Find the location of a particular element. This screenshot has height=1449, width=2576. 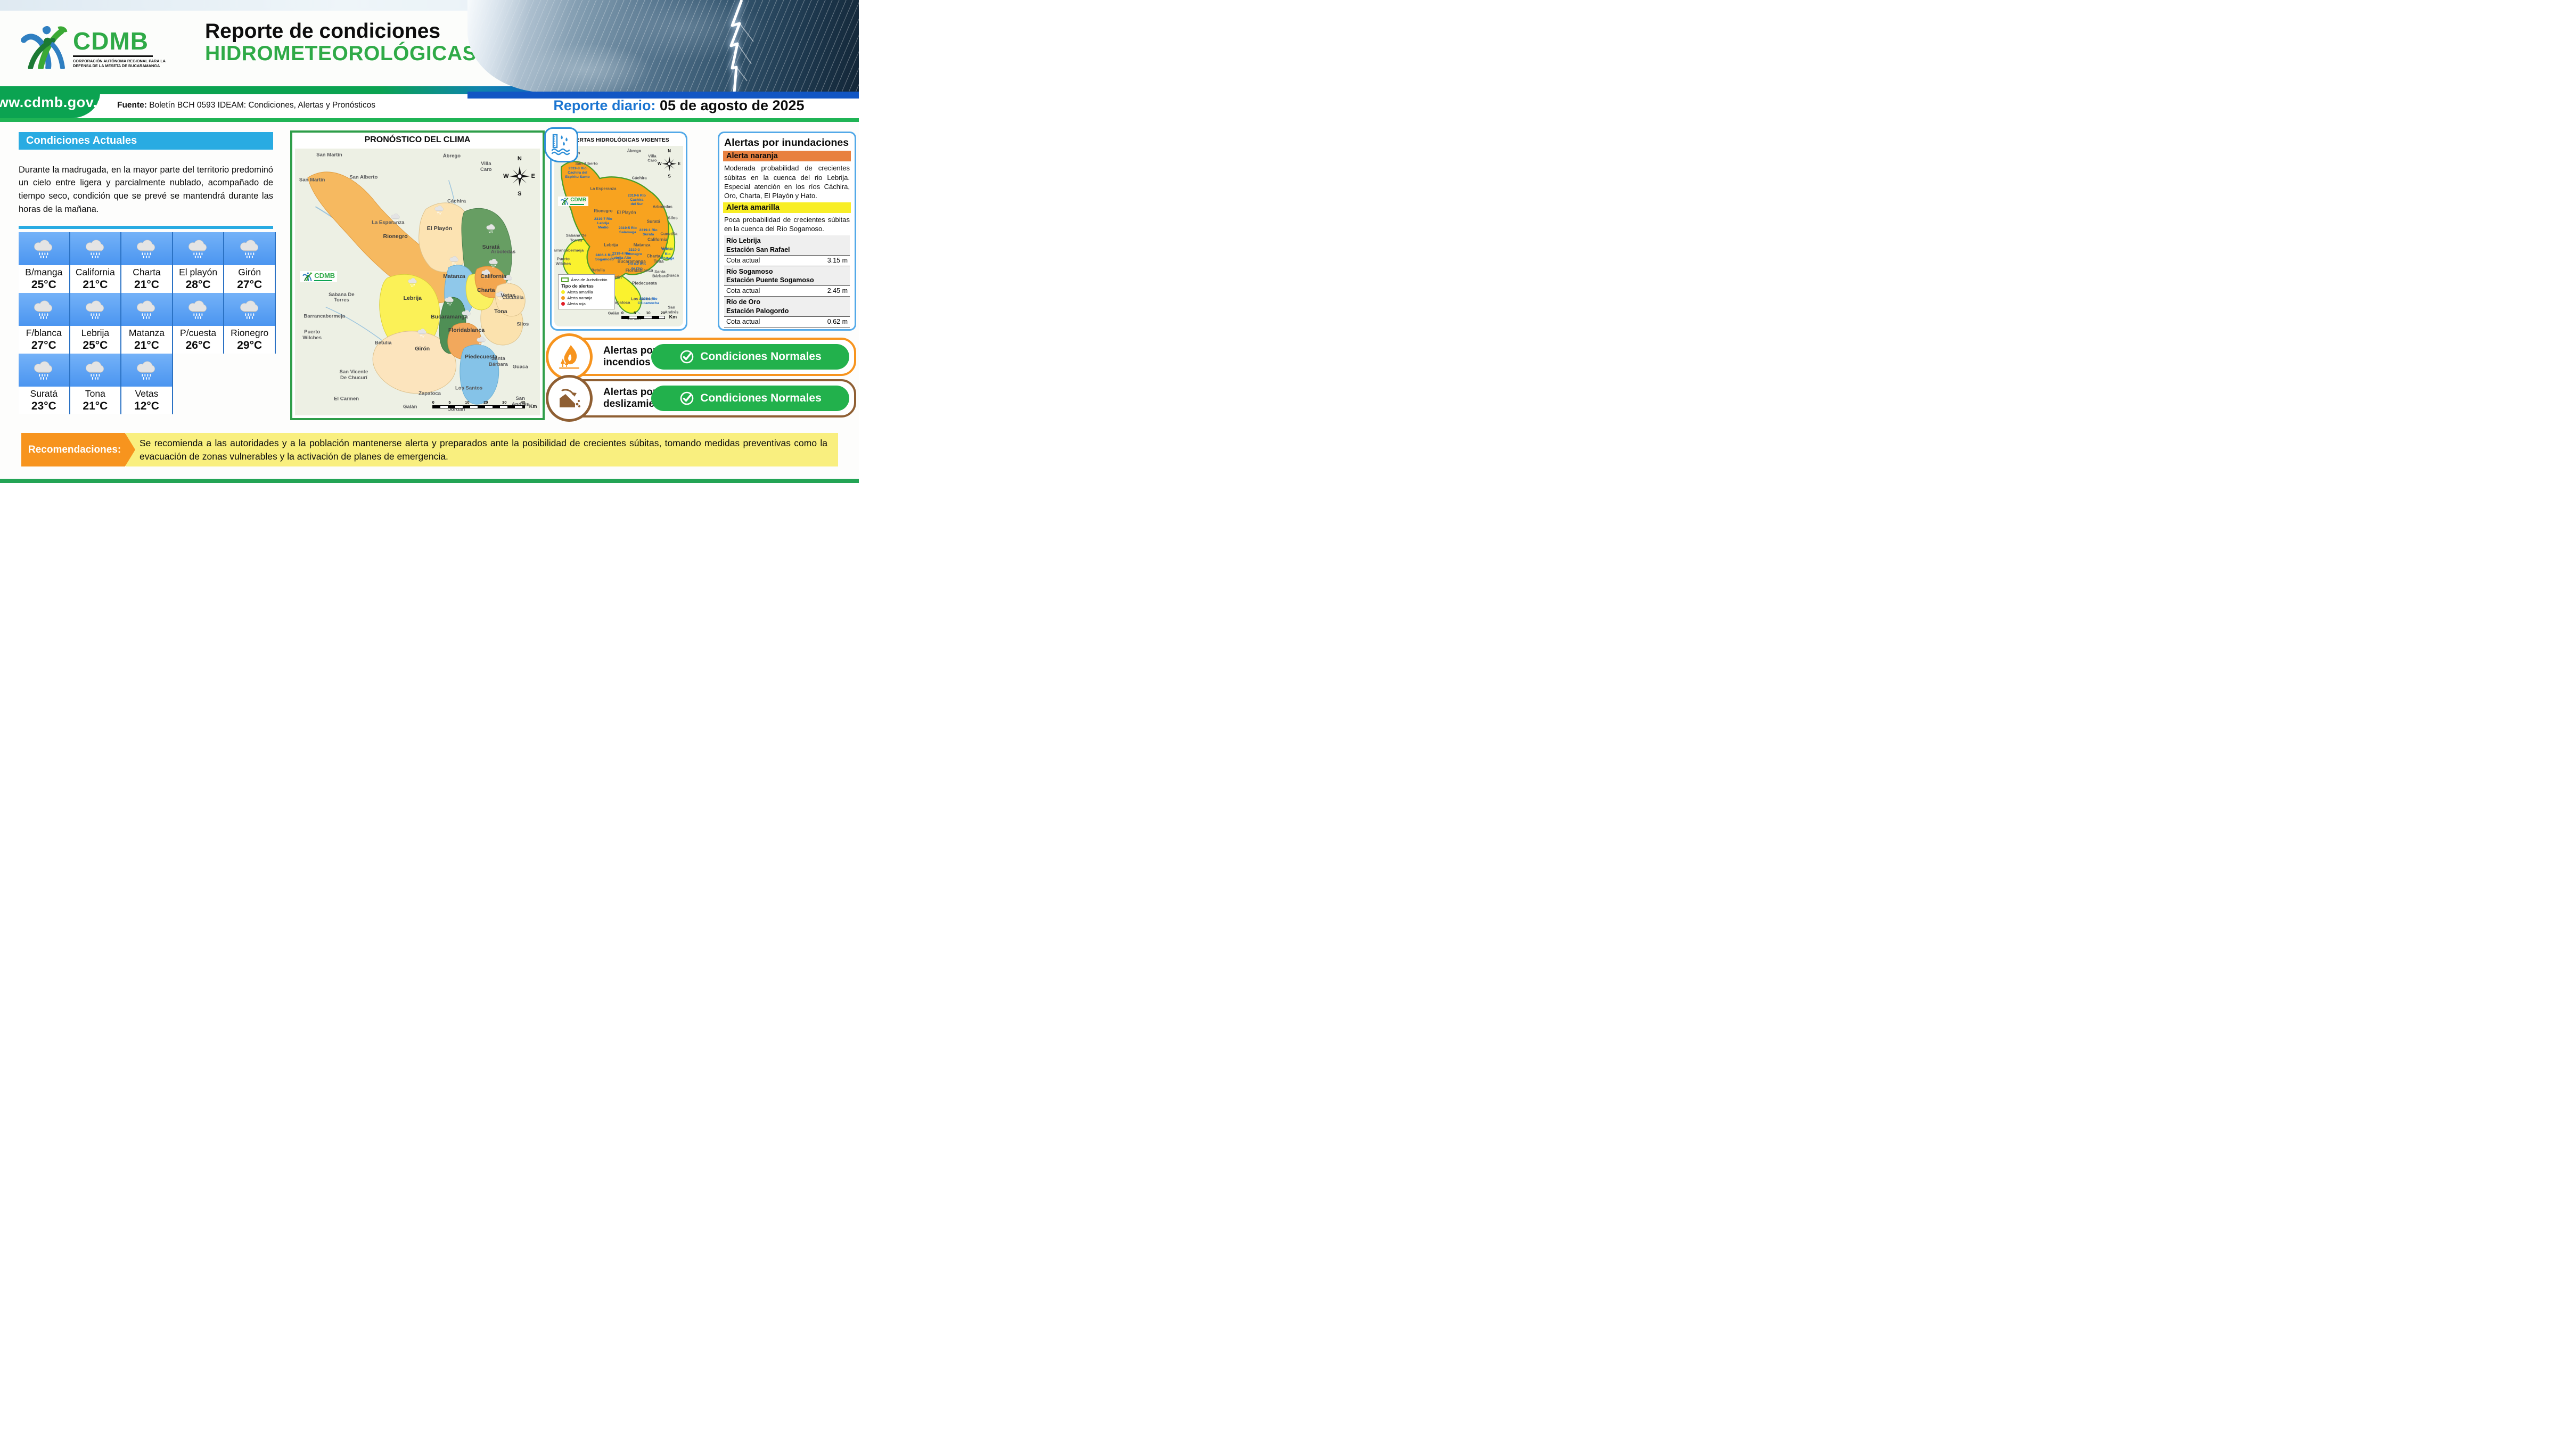

municipality-label: Vetas is located at coordinates (508, 295).